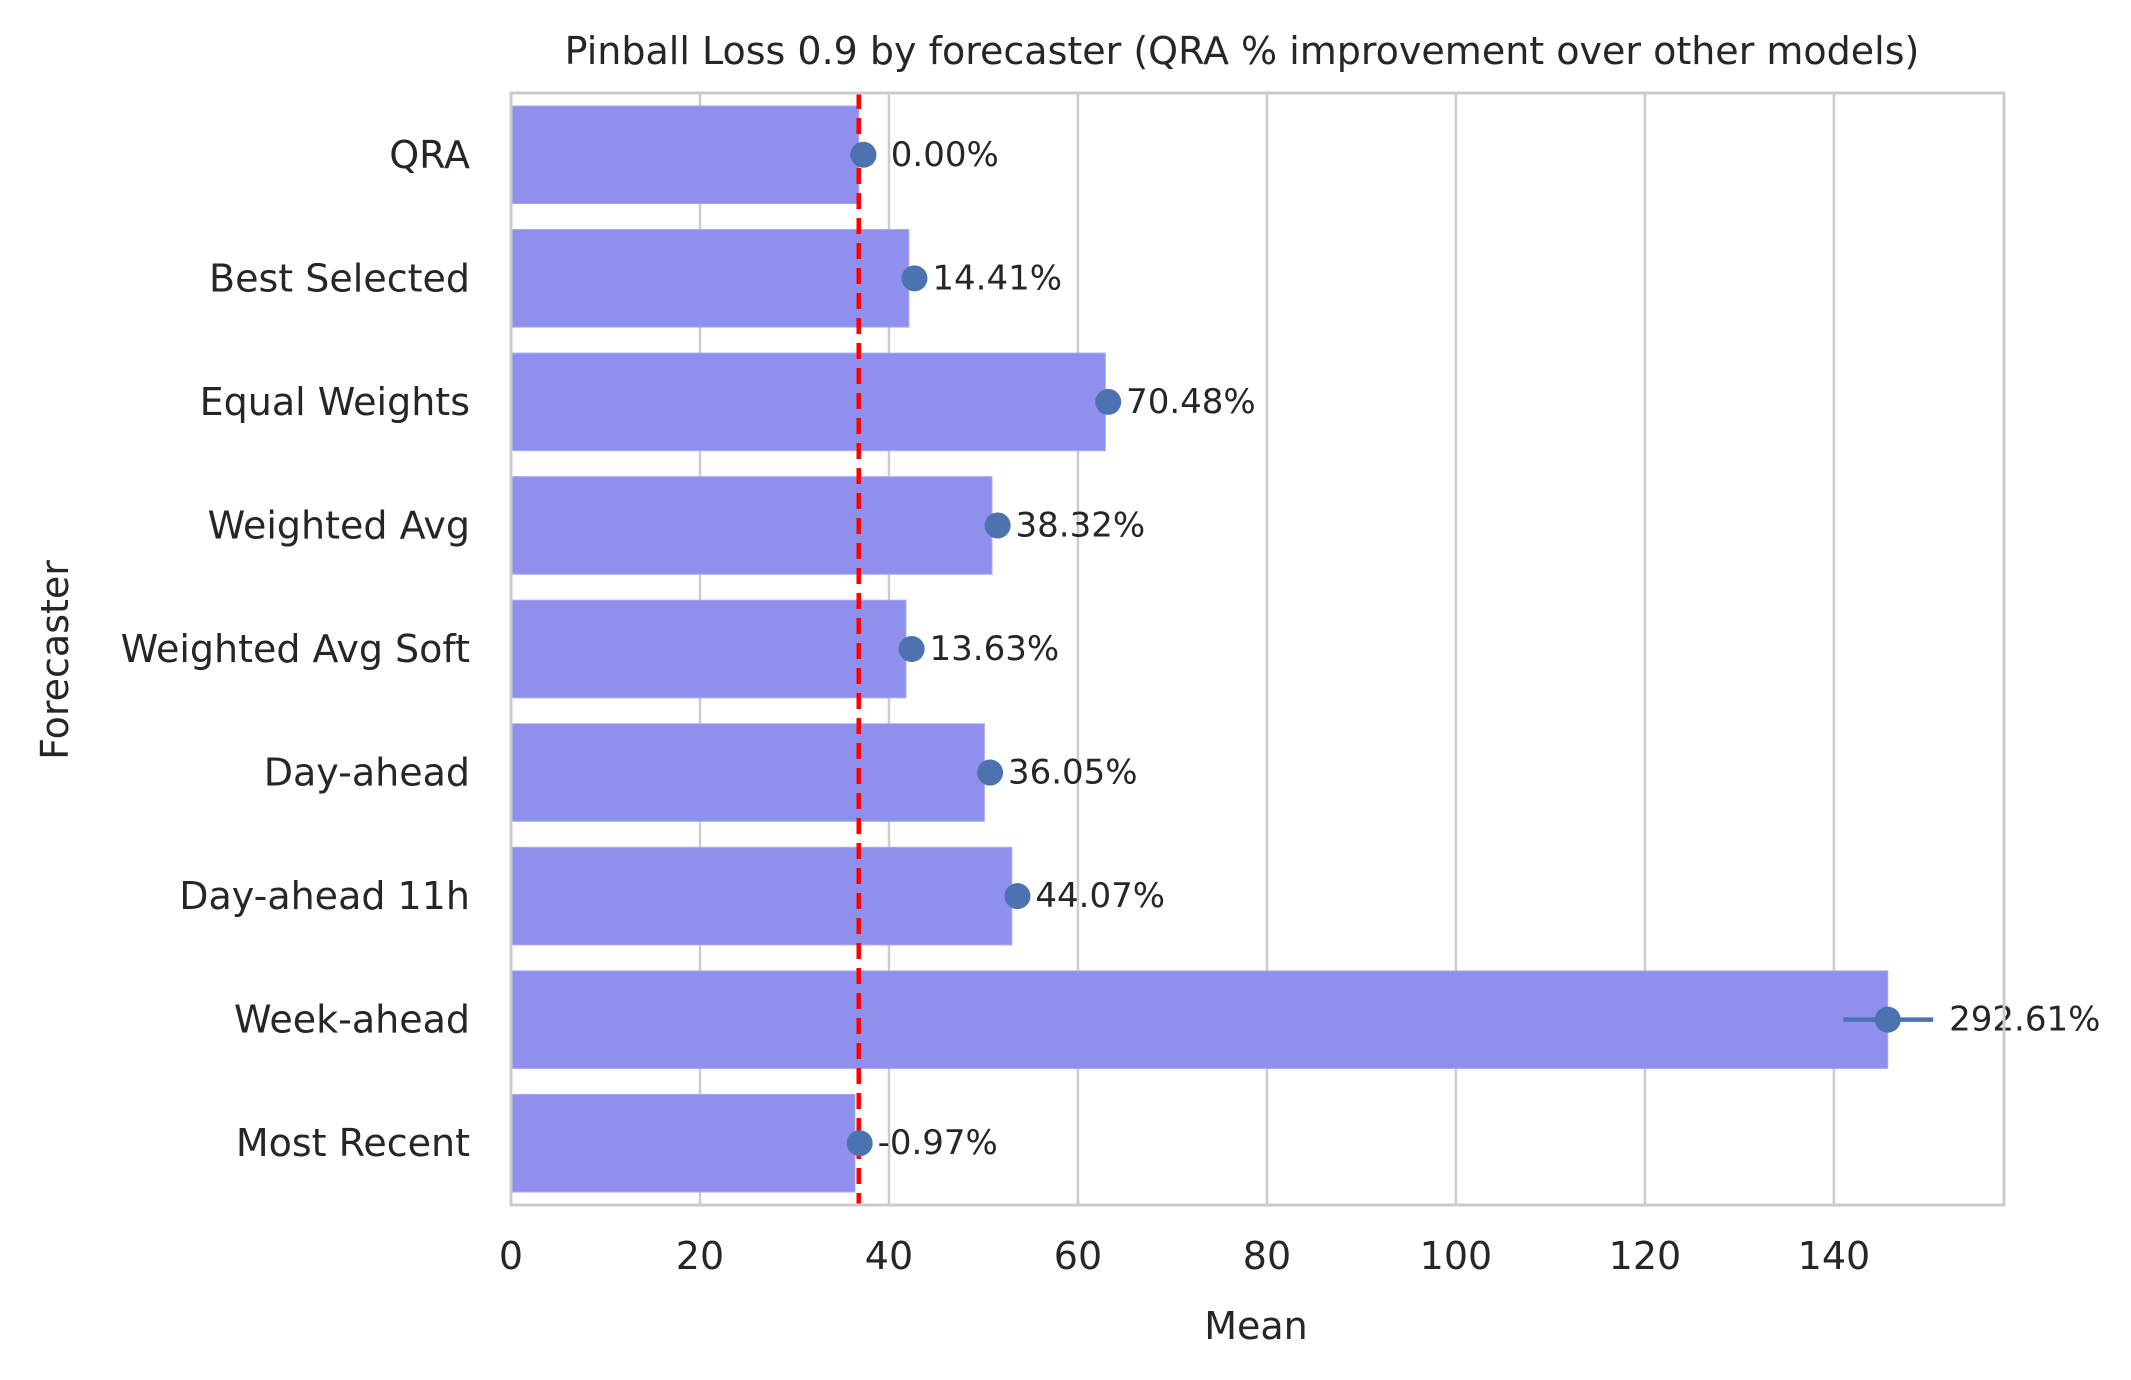  What do you see at coordinates (511, 1256) in the screenshot?
I see `x-tick-label: 0` at bounding box center [511, 1256].